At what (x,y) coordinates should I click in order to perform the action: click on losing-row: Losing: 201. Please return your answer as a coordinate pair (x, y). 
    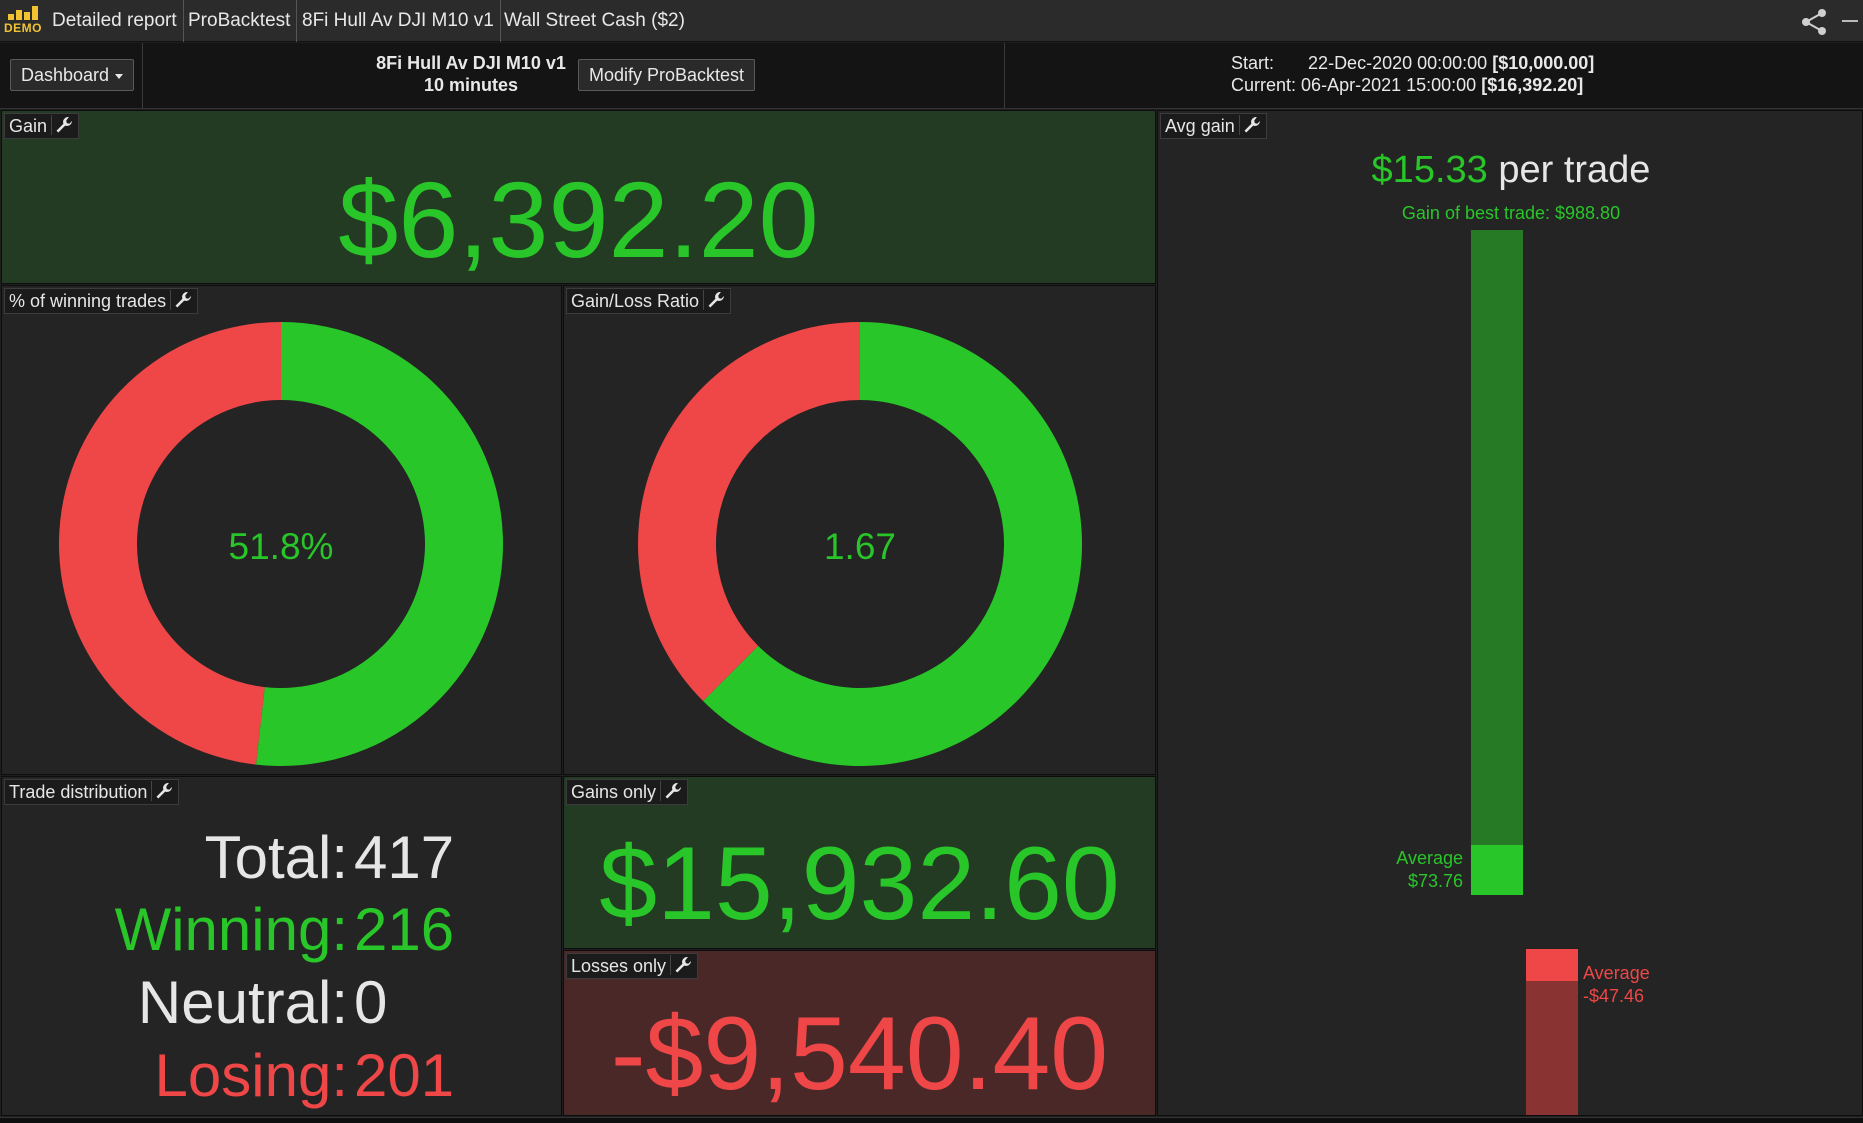
    Looking at the image, I should click on (281, 1076).